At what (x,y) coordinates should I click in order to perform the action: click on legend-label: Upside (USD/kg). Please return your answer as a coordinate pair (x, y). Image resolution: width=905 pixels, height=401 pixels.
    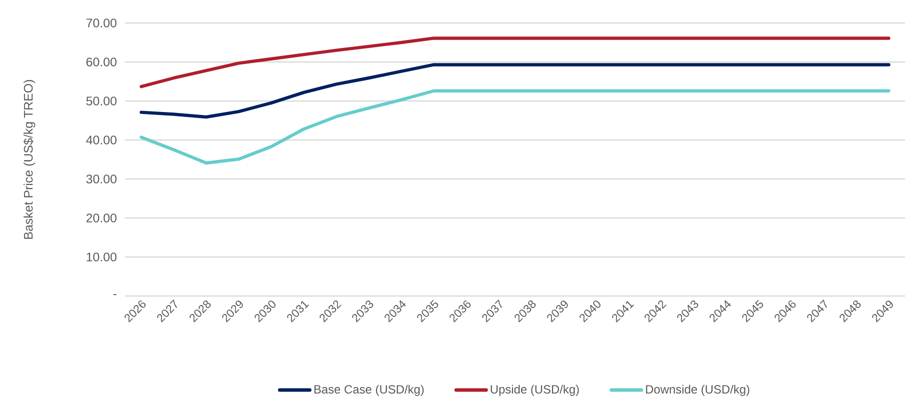
    Looking at the image, I should click on (534, 390).